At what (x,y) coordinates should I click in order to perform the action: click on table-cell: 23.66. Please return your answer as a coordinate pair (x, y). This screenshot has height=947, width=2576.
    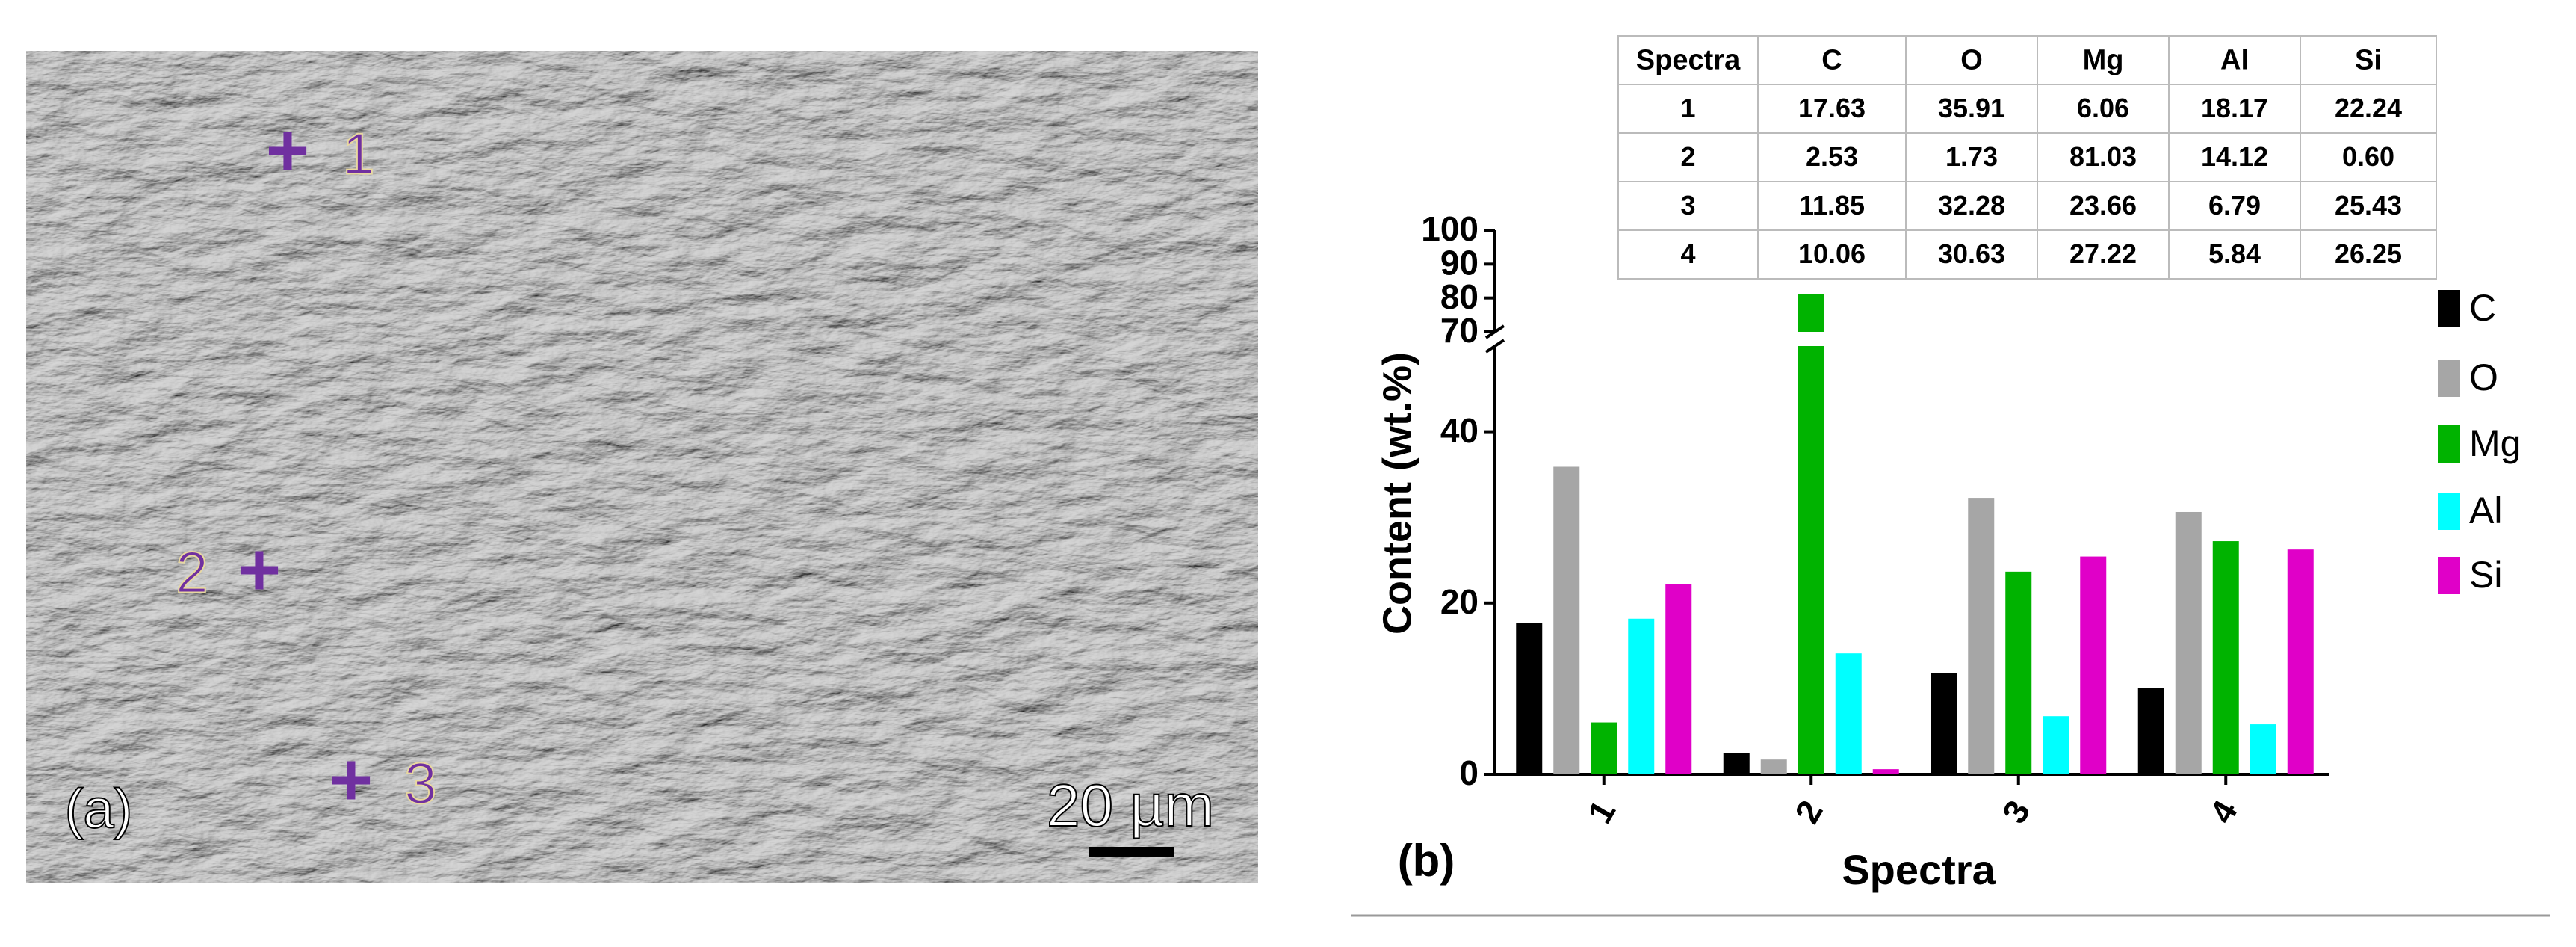
    Looking at the image, I should click on (2103, 205).